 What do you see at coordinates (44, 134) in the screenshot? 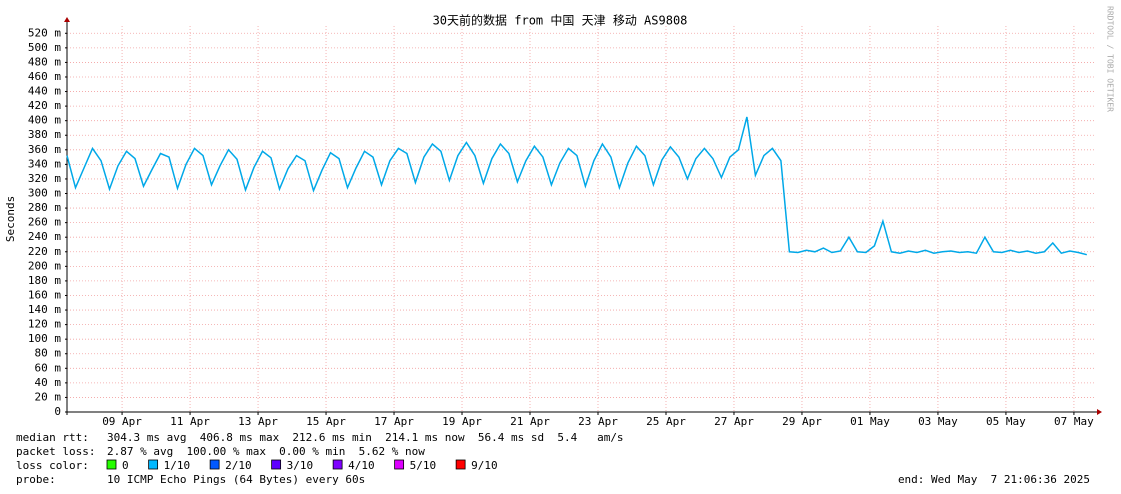
I see `y-tick-label: 380 m` at bounding box center [44, 134].